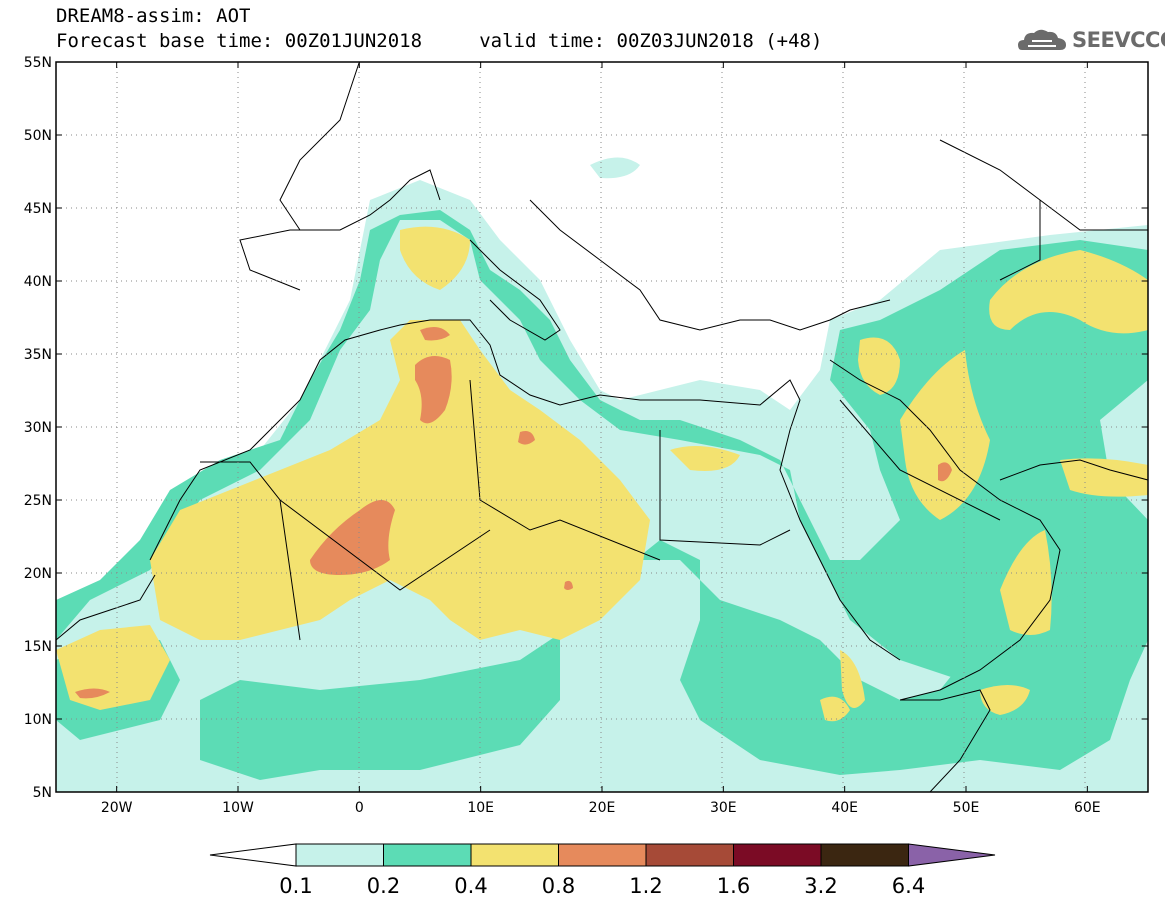 The image size is (1165, 905). Describe the element at coordinates (38, 282) in the screenshot. I see `lat-tick-label: 40N` at that location.